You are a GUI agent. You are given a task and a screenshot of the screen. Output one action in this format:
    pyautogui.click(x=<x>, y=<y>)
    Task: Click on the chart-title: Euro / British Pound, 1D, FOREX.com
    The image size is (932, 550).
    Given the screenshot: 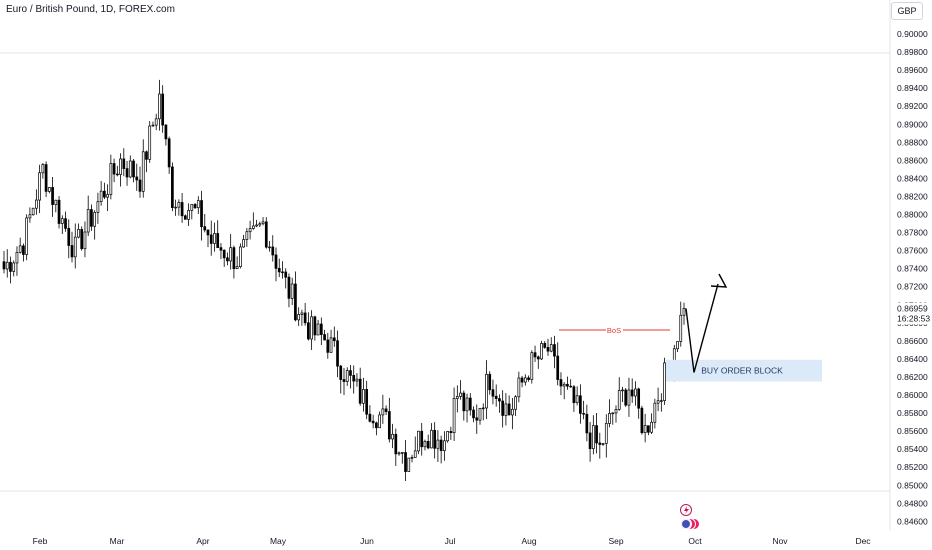 What is the action you would take?
    pyautogui.click(x=90, y=9)
    